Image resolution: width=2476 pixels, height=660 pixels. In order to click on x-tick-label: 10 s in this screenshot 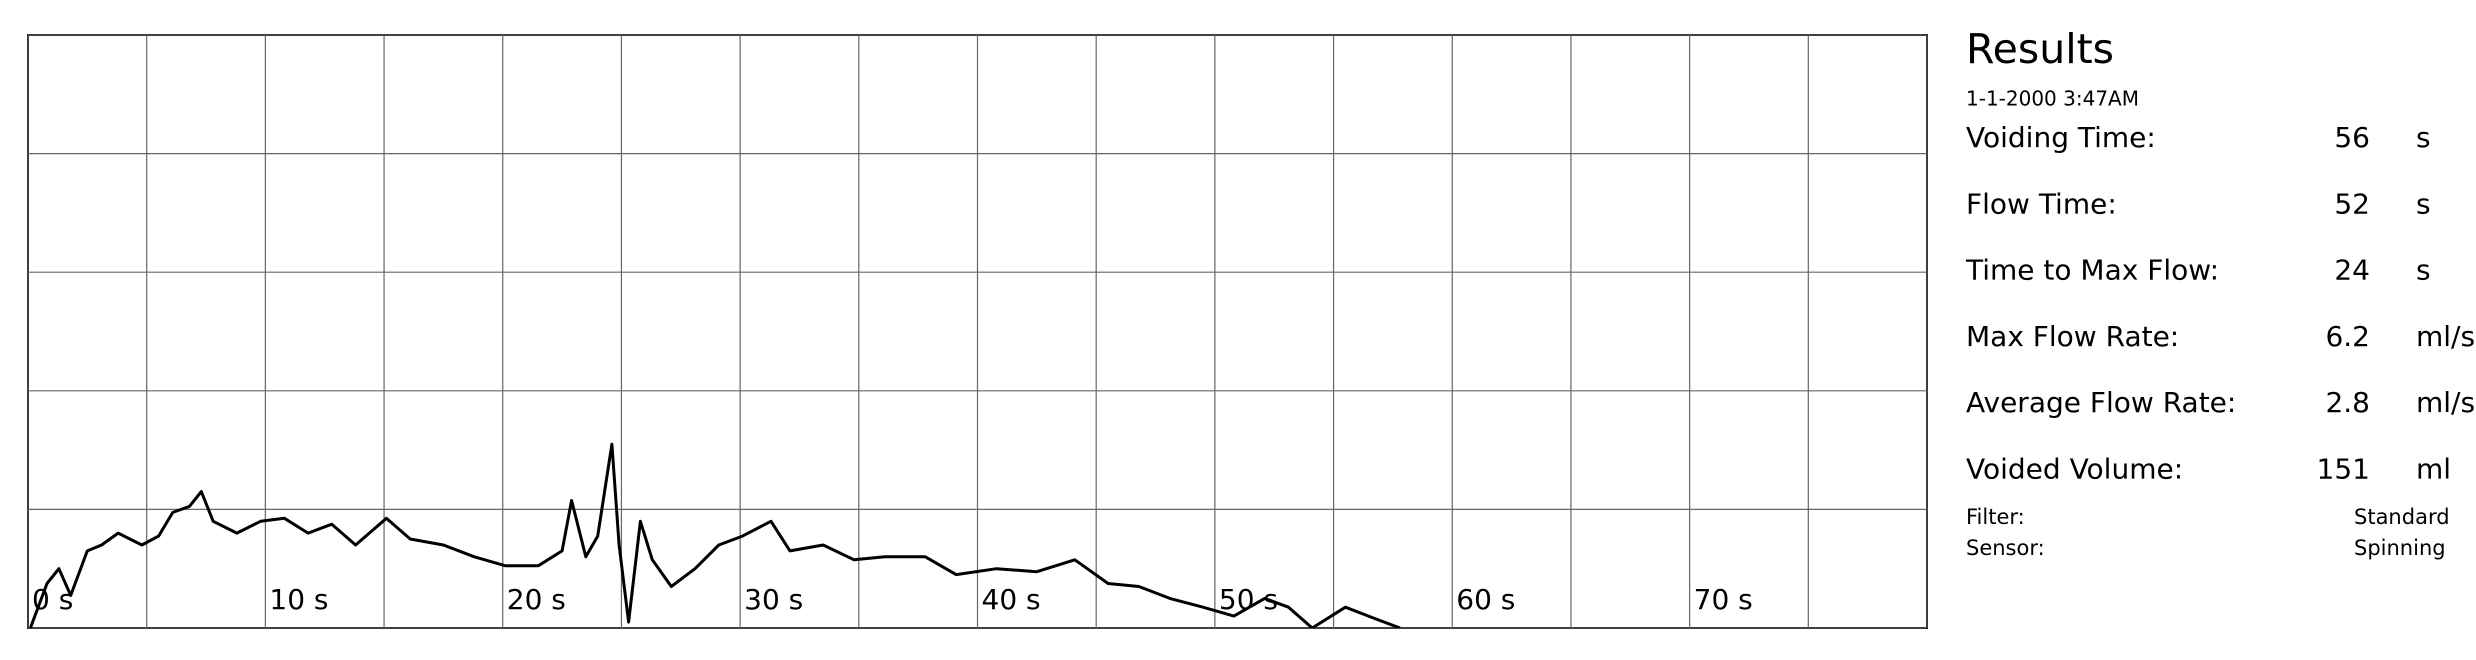, I will do `click(298, 599)`.